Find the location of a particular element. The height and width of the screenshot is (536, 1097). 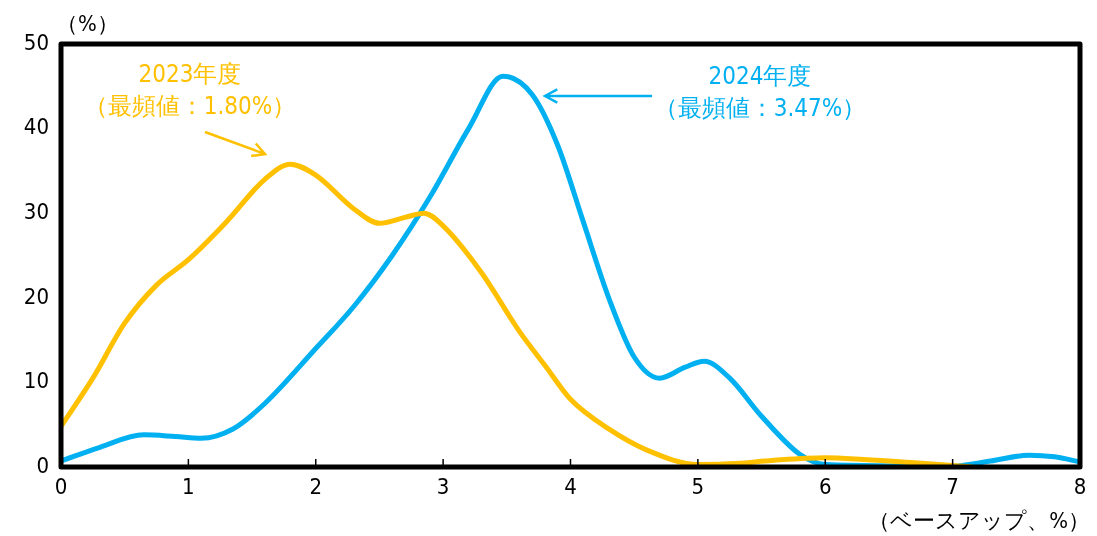

annotation: （最頻値：3.47%） is located at coordinates (760, 108).